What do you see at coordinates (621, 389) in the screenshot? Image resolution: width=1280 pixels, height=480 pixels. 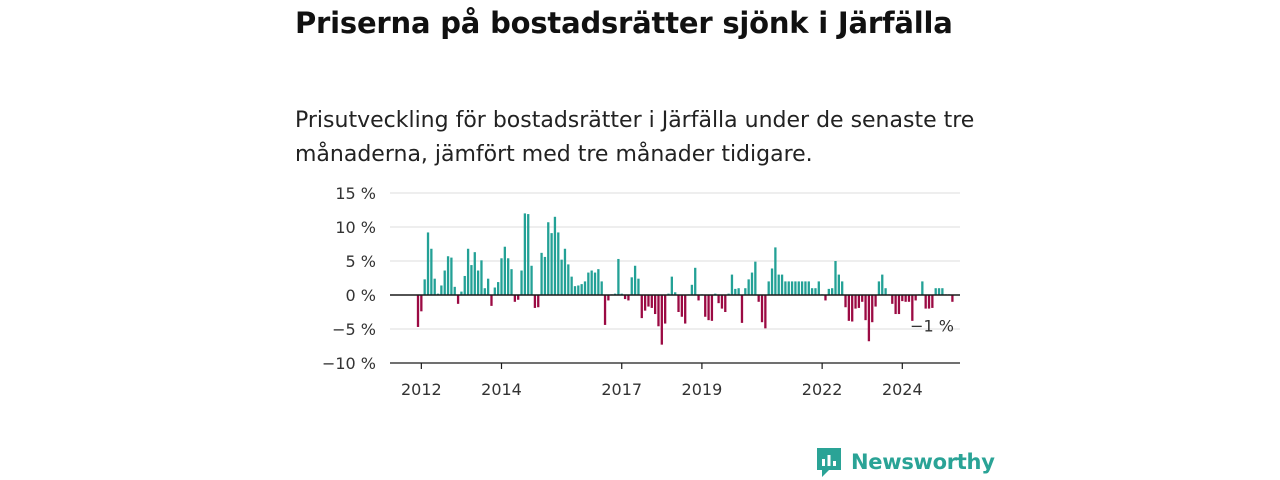 I see `x-tick-label: 2017` at bounding box center [621, 389].